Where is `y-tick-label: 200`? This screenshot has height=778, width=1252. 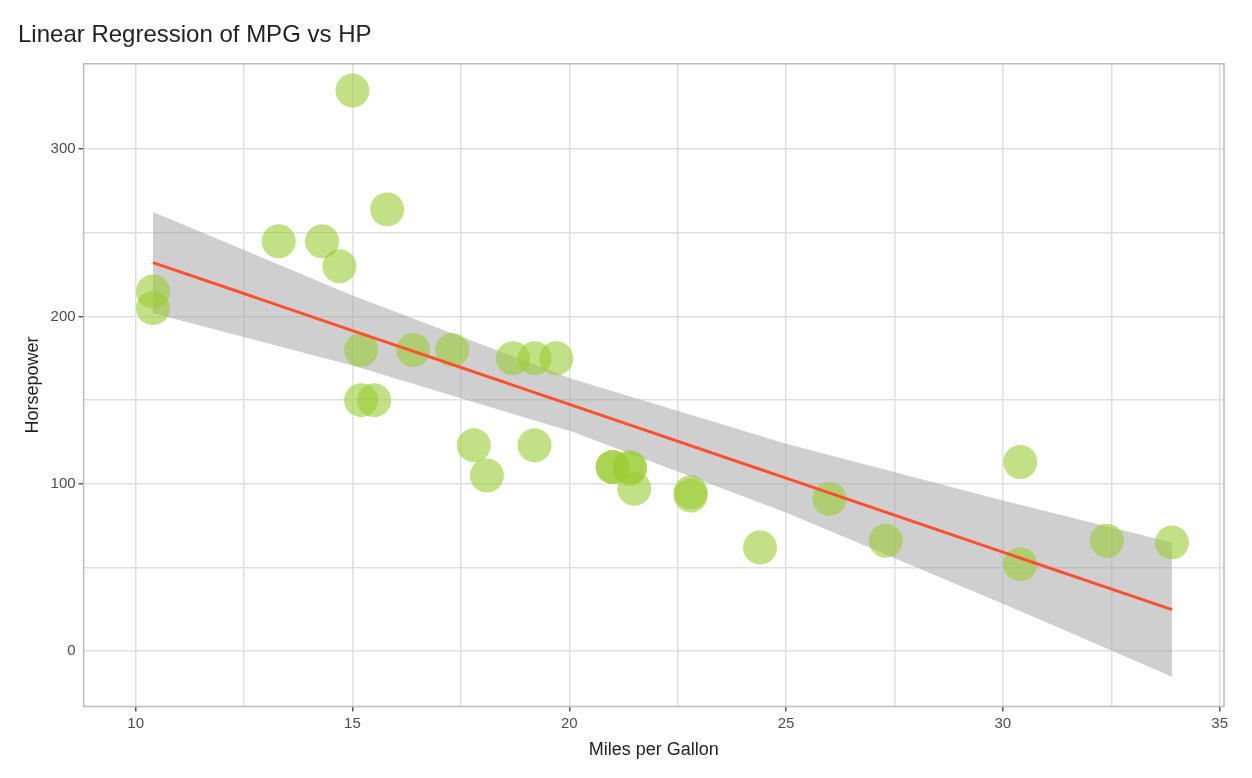
y-tick-label: 200 is located at coordinates (63, 315).